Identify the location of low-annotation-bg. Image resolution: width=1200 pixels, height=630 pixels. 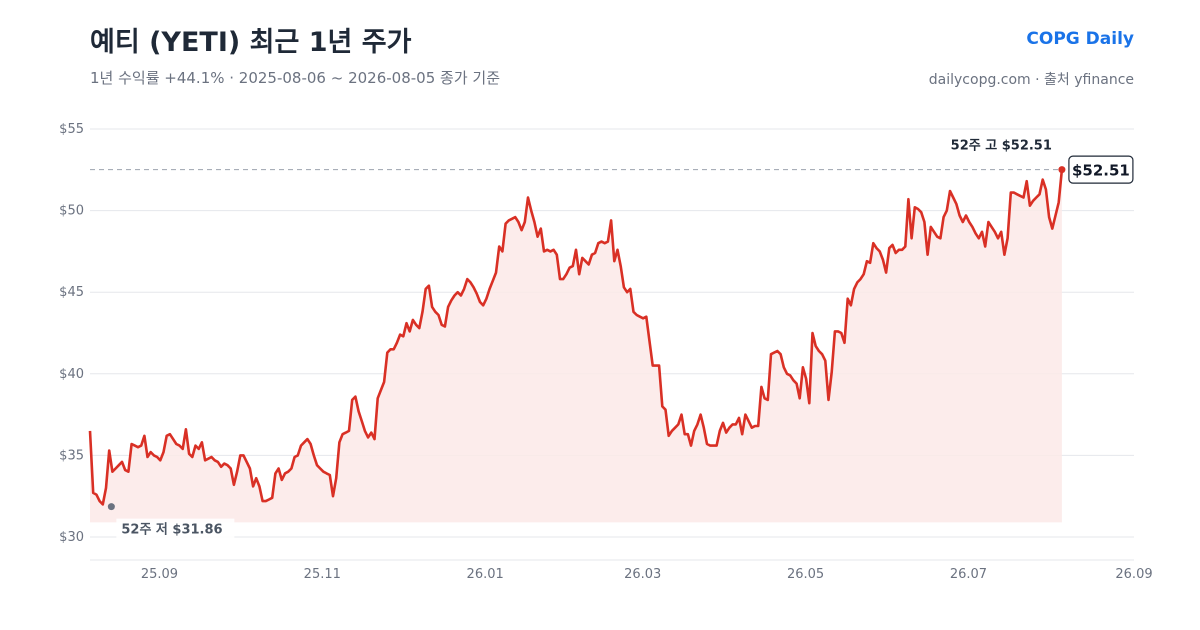
(175, 529).